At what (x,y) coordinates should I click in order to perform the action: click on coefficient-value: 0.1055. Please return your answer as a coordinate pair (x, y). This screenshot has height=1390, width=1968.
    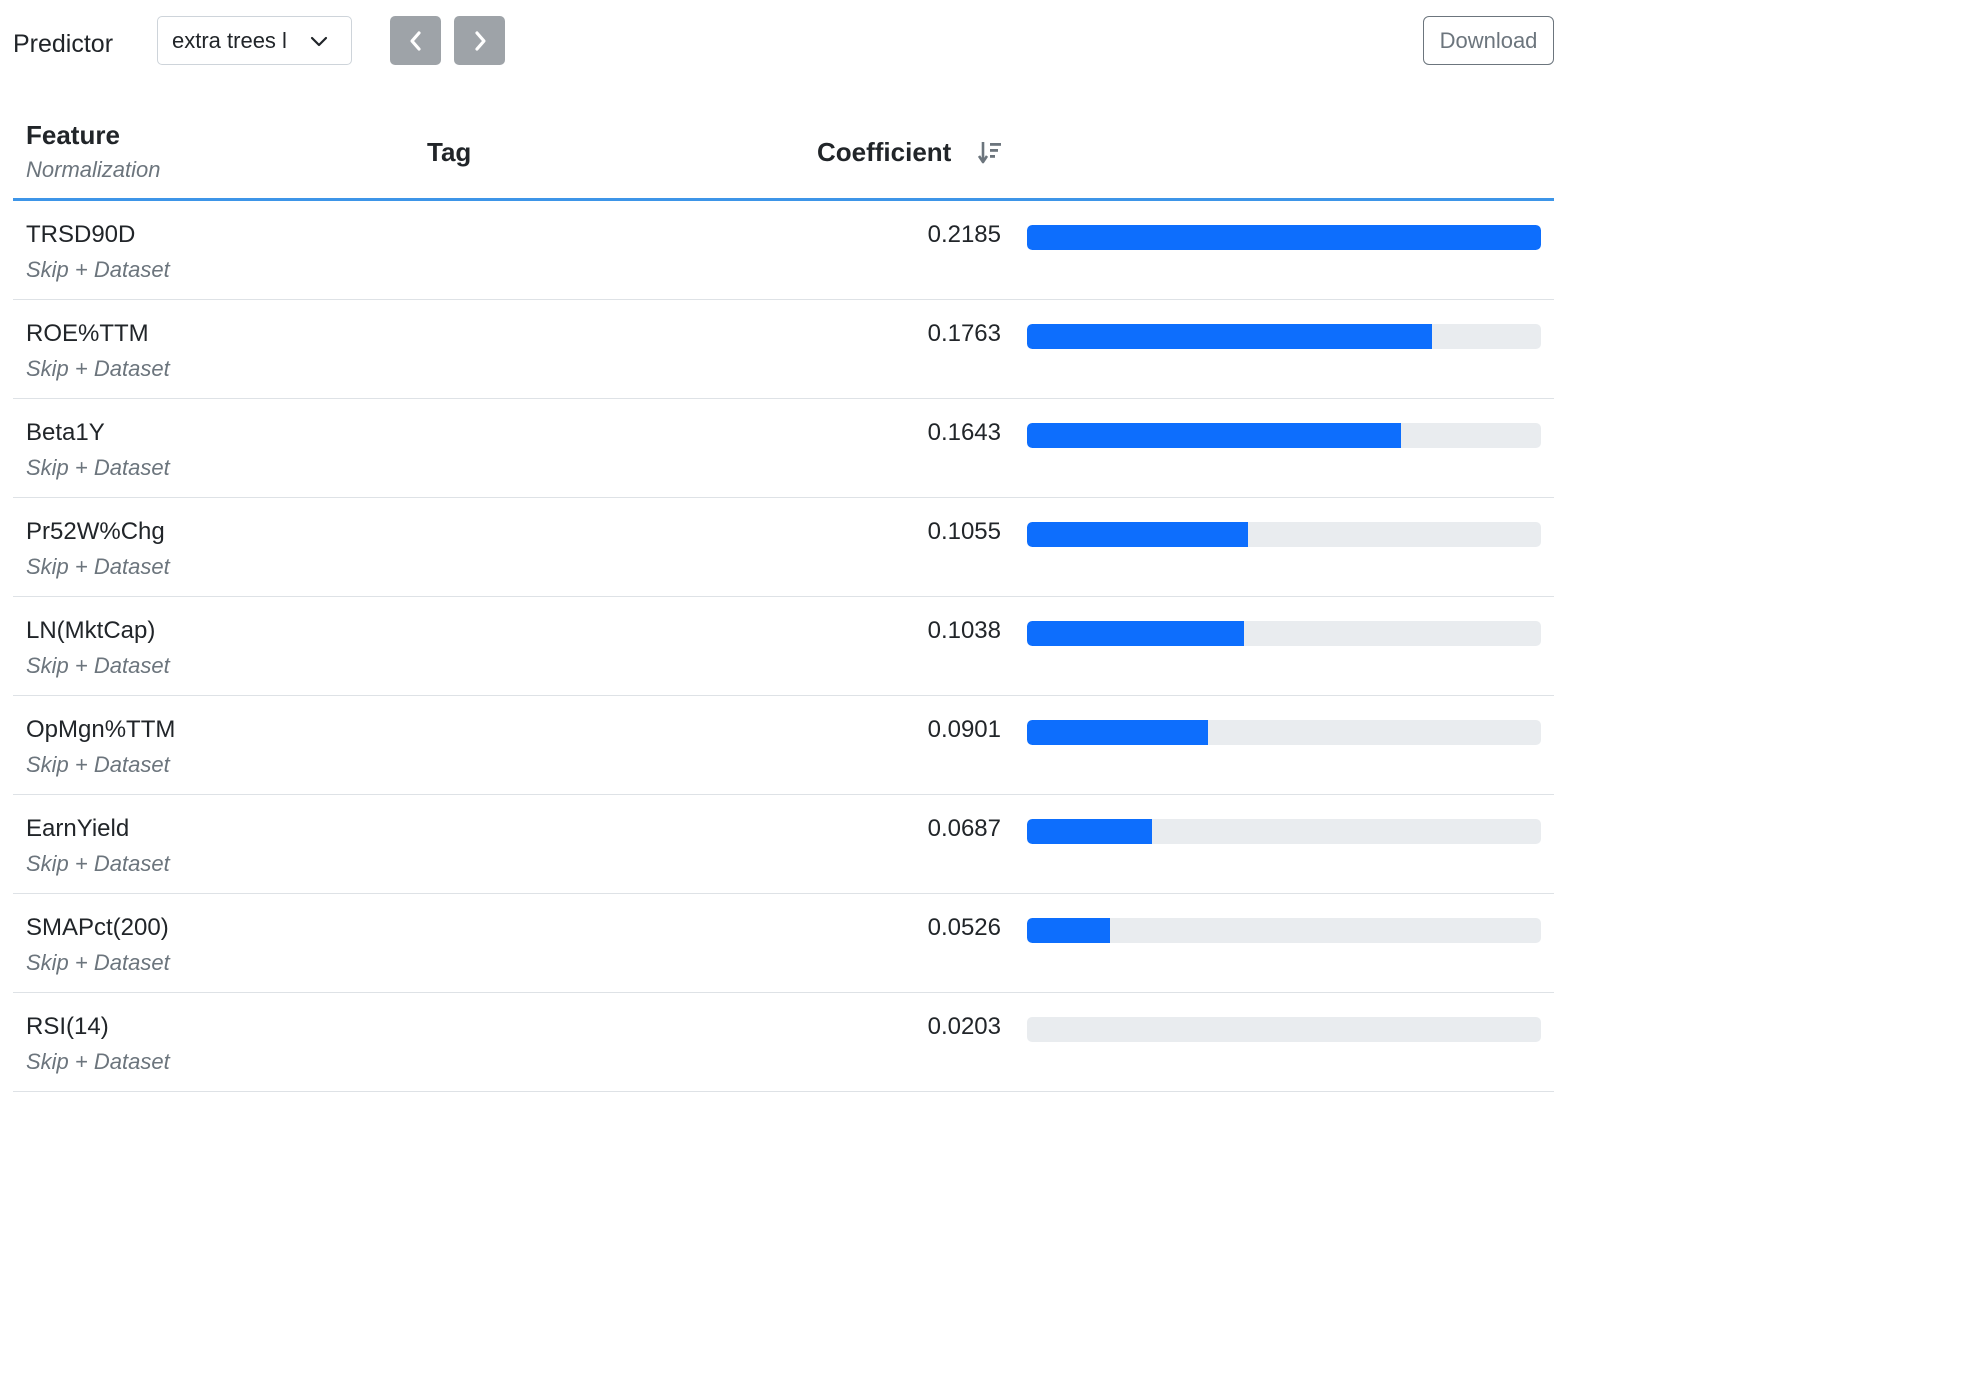
    Looking at the image, I should click on (964, 531).